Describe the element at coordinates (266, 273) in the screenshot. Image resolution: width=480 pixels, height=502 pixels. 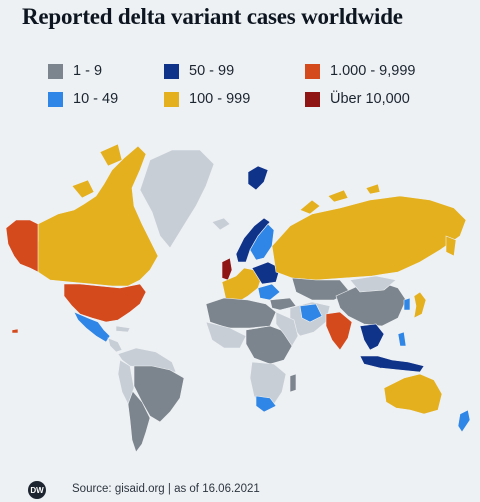
I see `region-eastern-europe` at that location.